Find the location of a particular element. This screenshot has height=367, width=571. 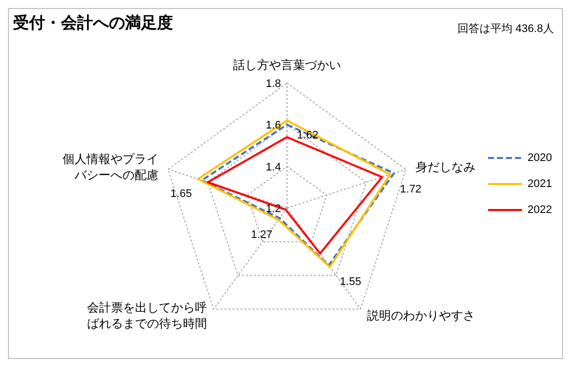

y-tick-label: 1.8 is located at coordinates (273, 84).